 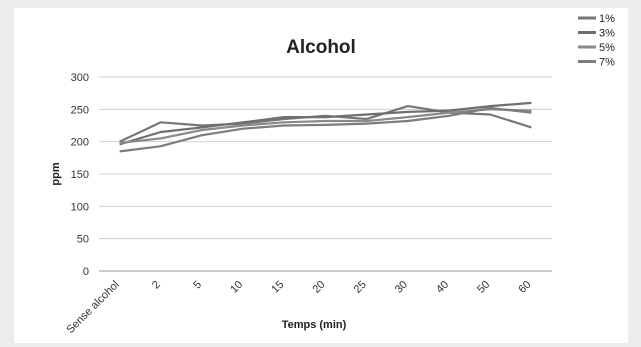 I want to click on y-tick-label: 200, so click(x=80, y=143).